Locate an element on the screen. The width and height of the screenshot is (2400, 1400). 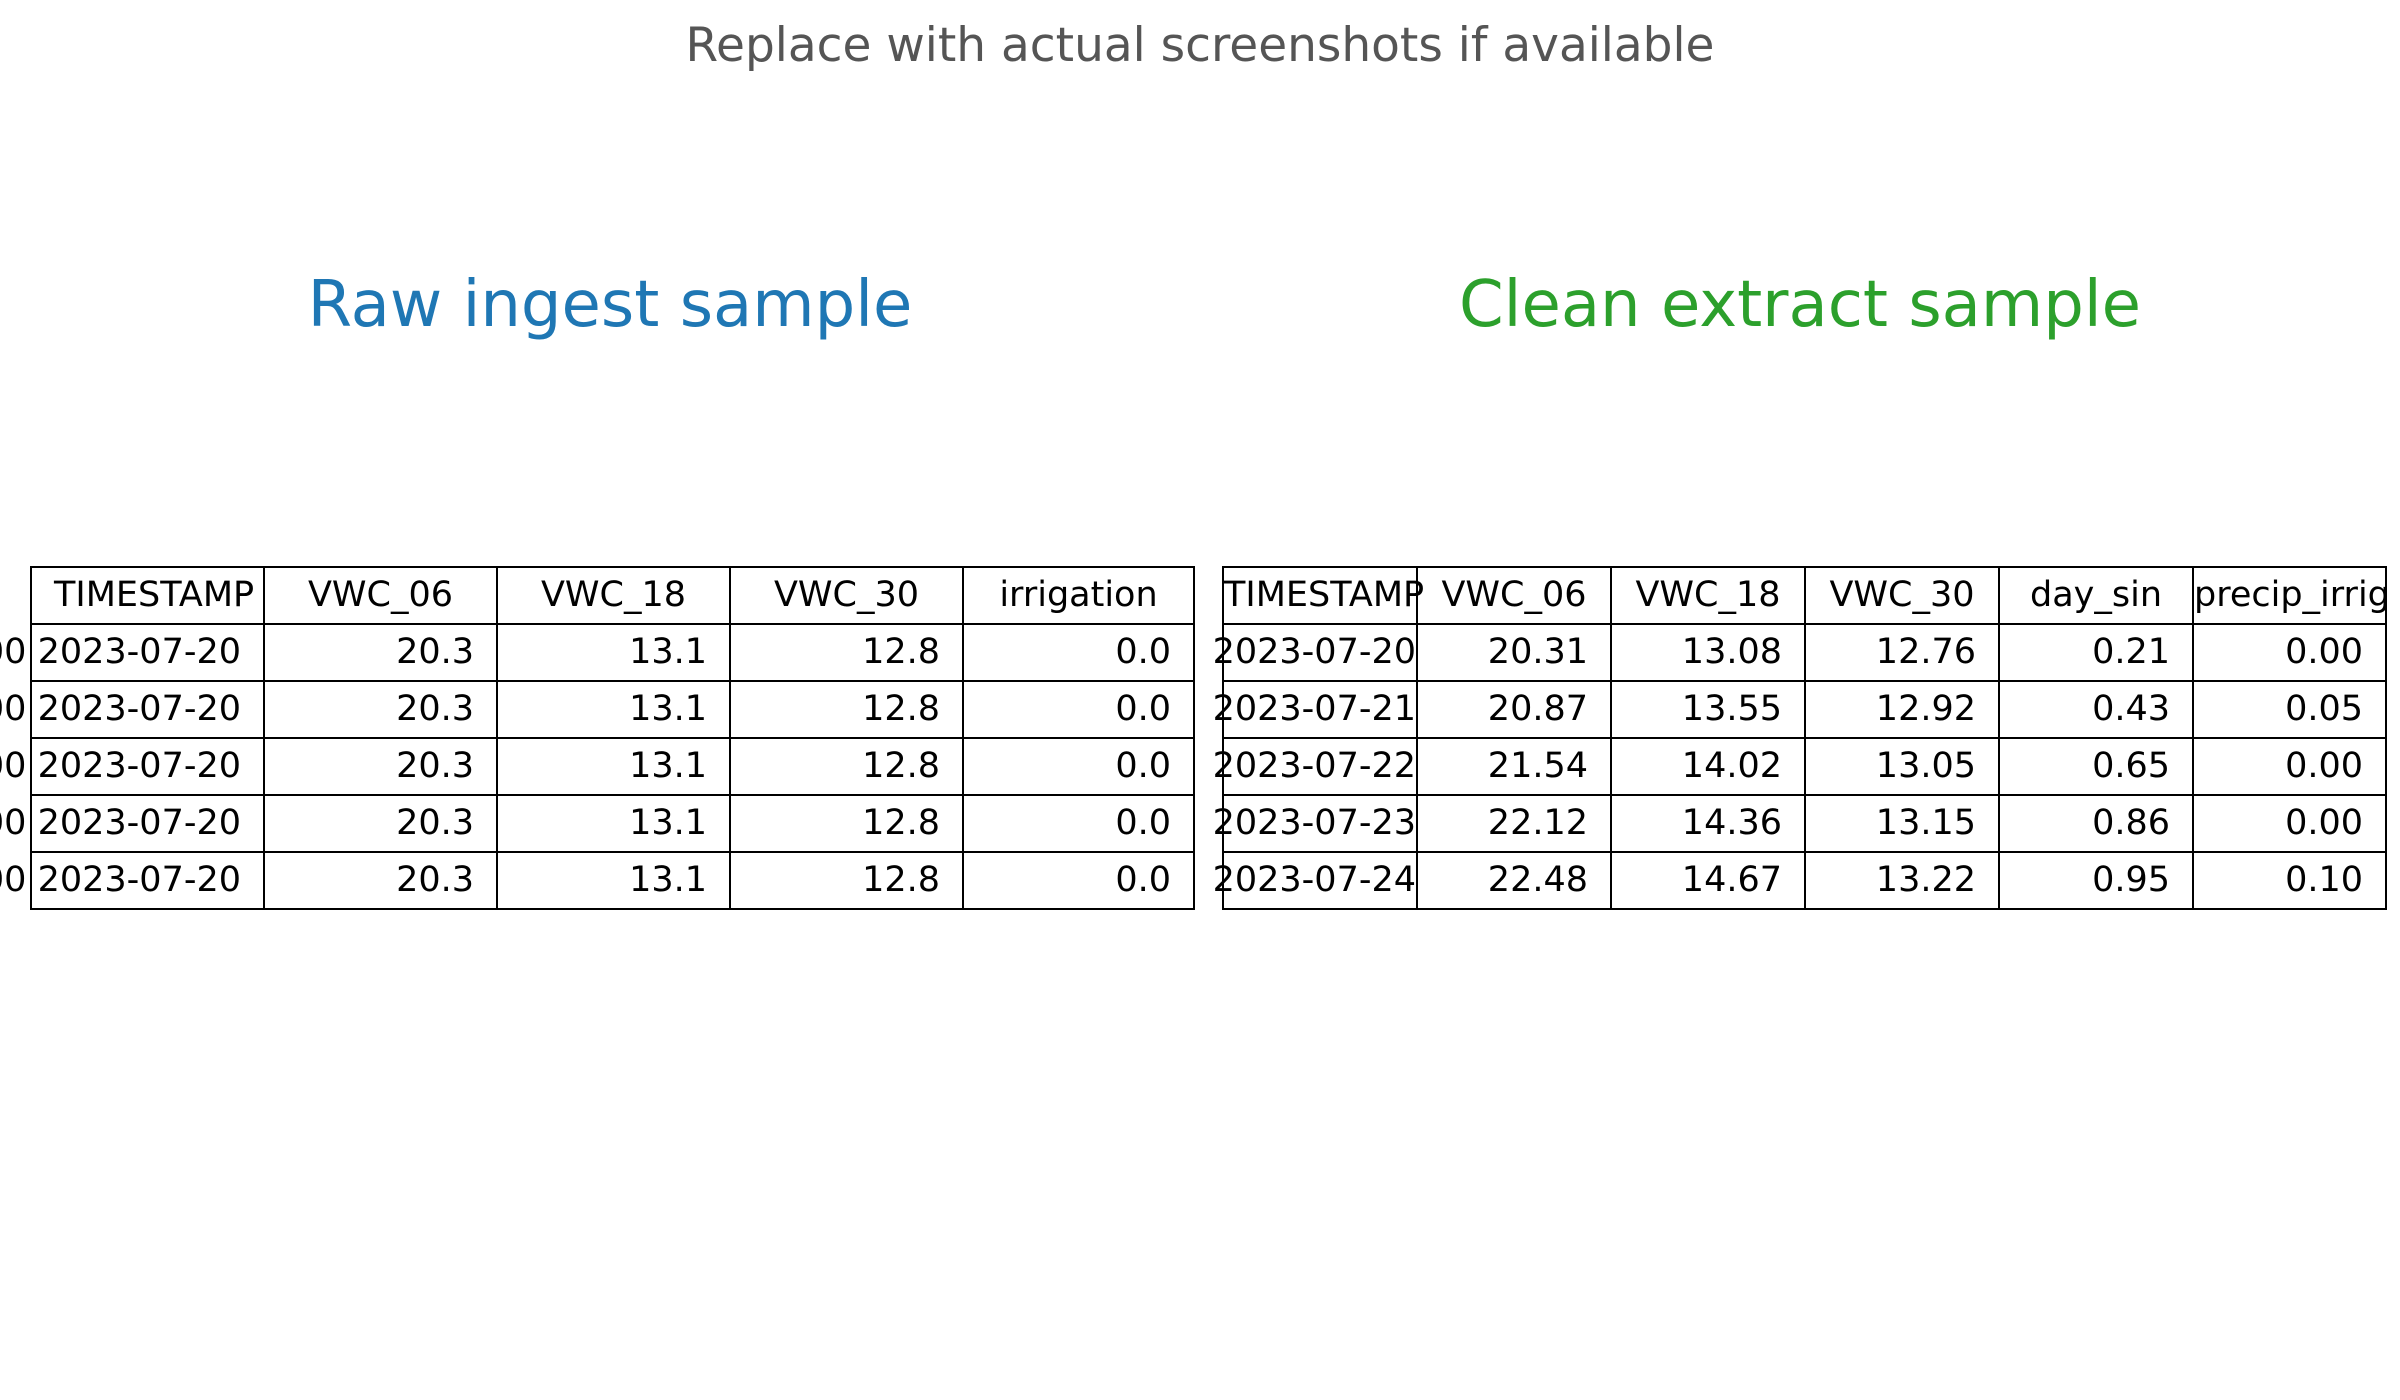
raw-header-cell: VWC_18 is located at coordinates (613, 595).